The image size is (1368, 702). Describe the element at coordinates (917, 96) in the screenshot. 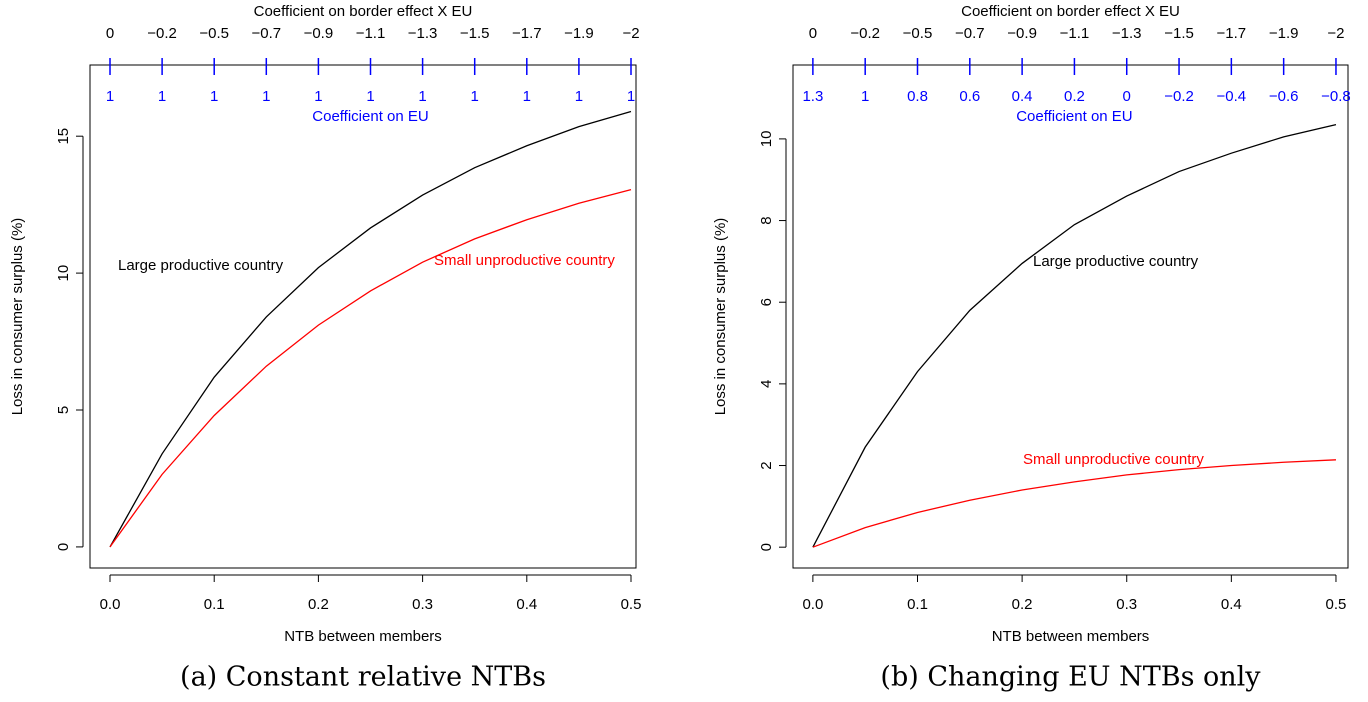

I see `eu-tick-label: 0.8` at that location.